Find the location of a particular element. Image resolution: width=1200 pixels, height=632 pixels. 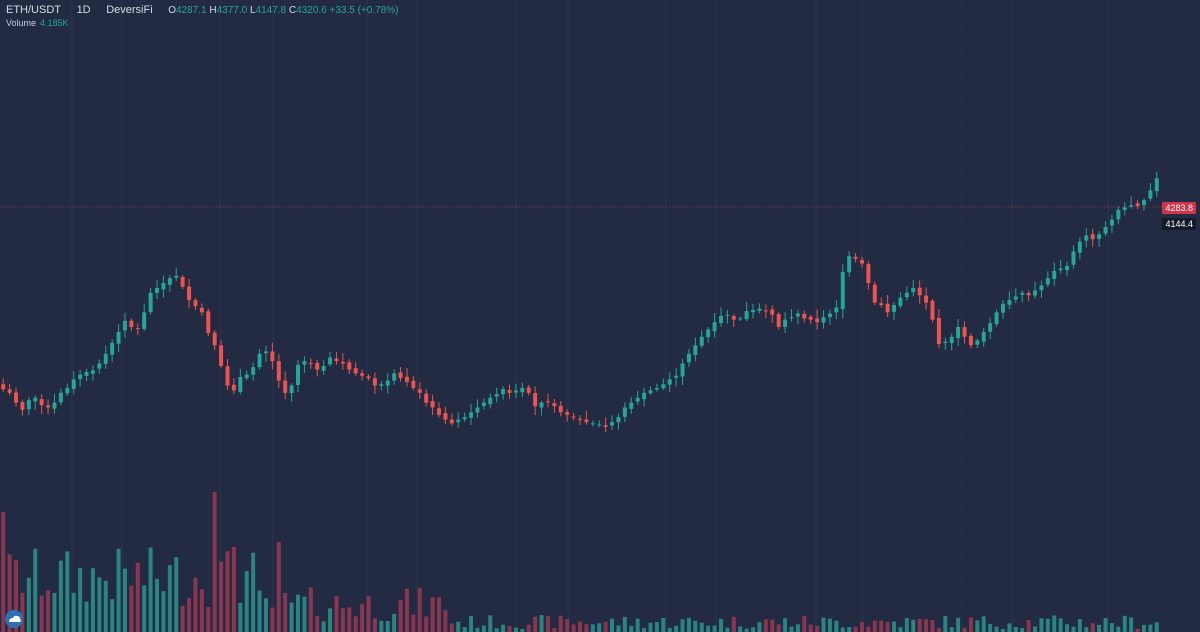

symbol-name: ETH/USDT is located at coordinates (33, 10).